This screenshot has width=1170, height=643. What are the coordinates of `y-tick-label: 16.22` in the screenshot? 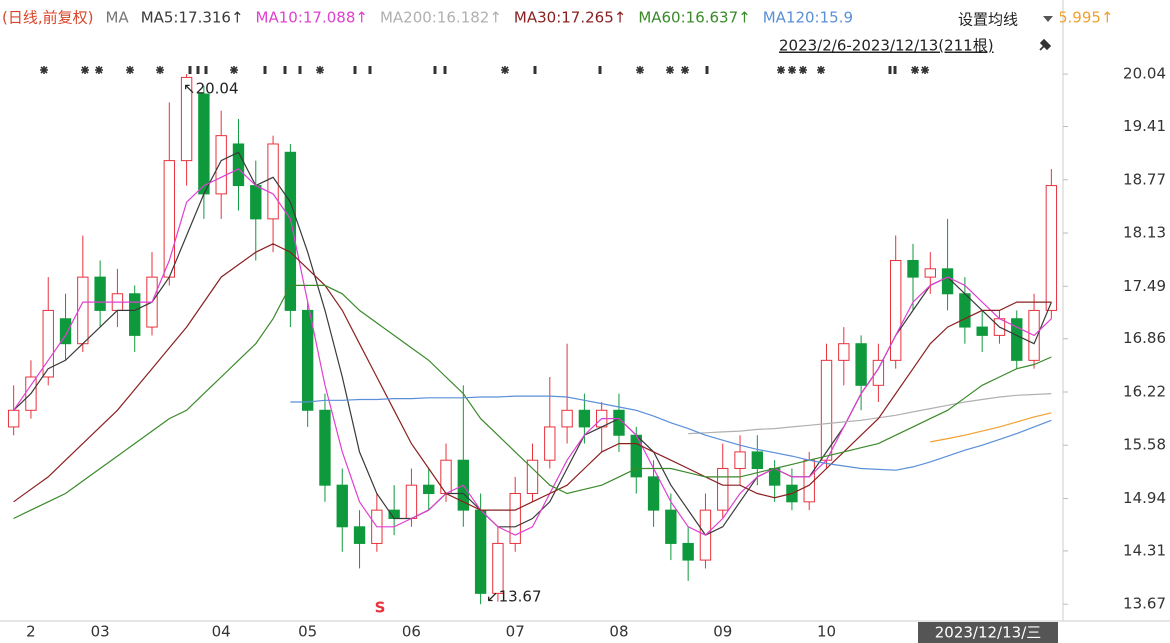 It's located at (1144, 391).